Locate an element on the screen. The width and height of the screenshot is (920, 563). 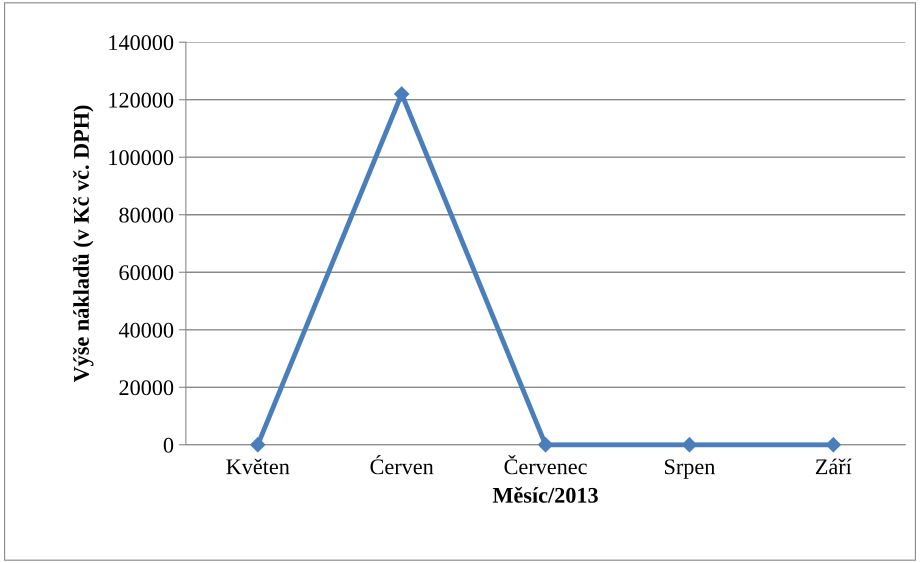
x-tick-label: Květen is located at coordinates (258, 466).